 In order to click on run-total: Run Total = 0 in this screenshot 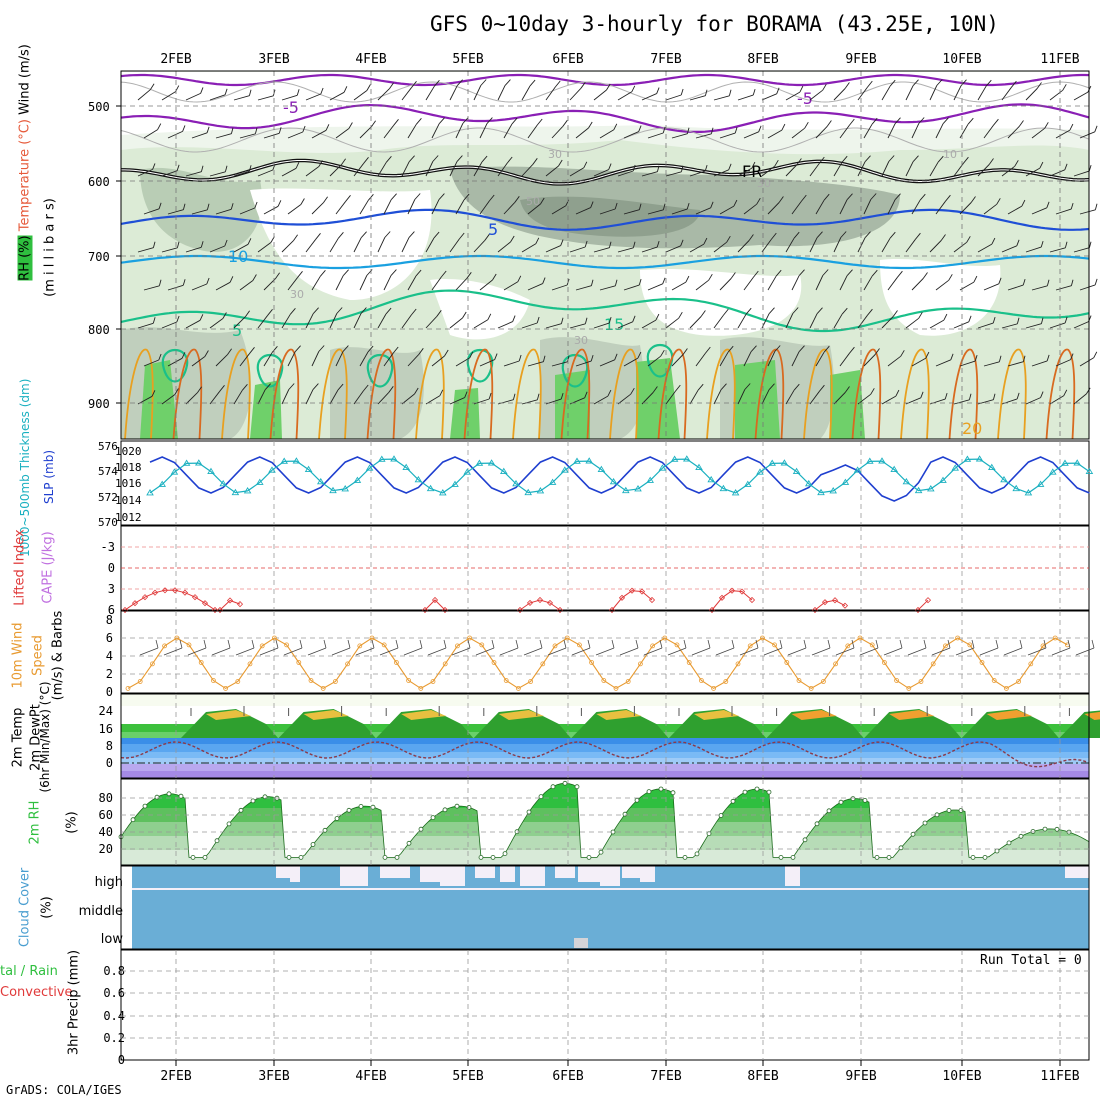, I will do `click(1031, 960)`.